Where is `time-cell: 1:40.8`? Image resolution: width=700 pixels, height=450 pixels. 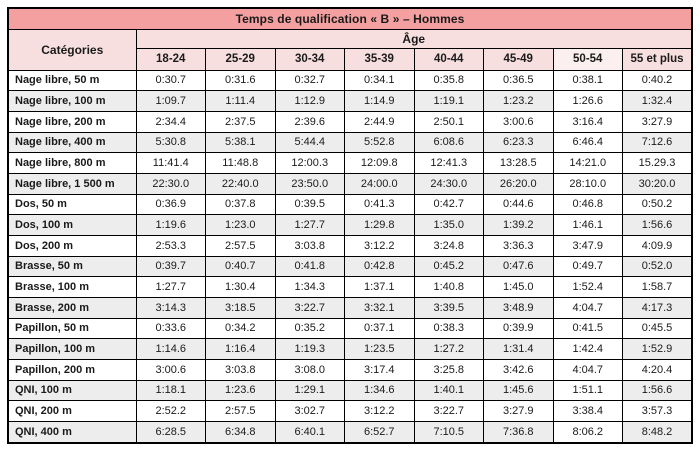
time-cell: 1:40.8 is located at coordinates (448, 287).